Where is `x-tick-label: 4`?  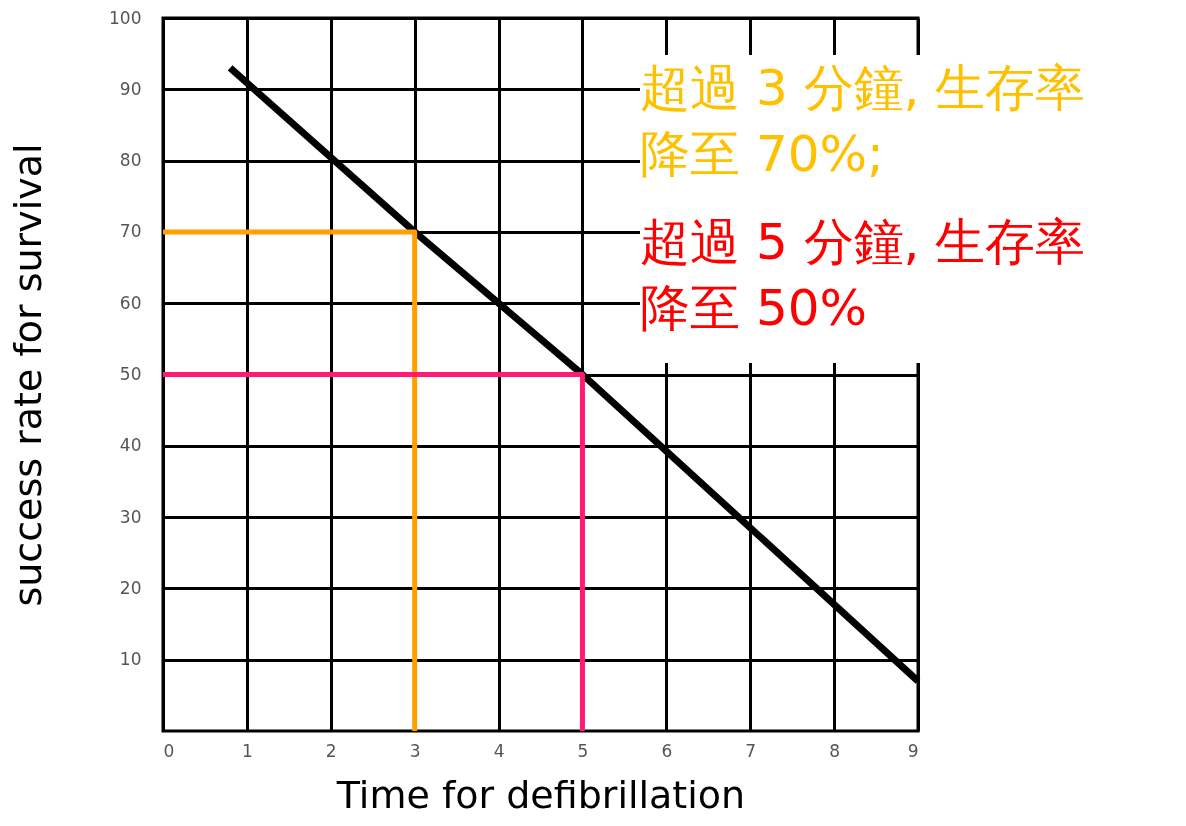
x-tick-label: 4 is located at coordinates (499, 750).